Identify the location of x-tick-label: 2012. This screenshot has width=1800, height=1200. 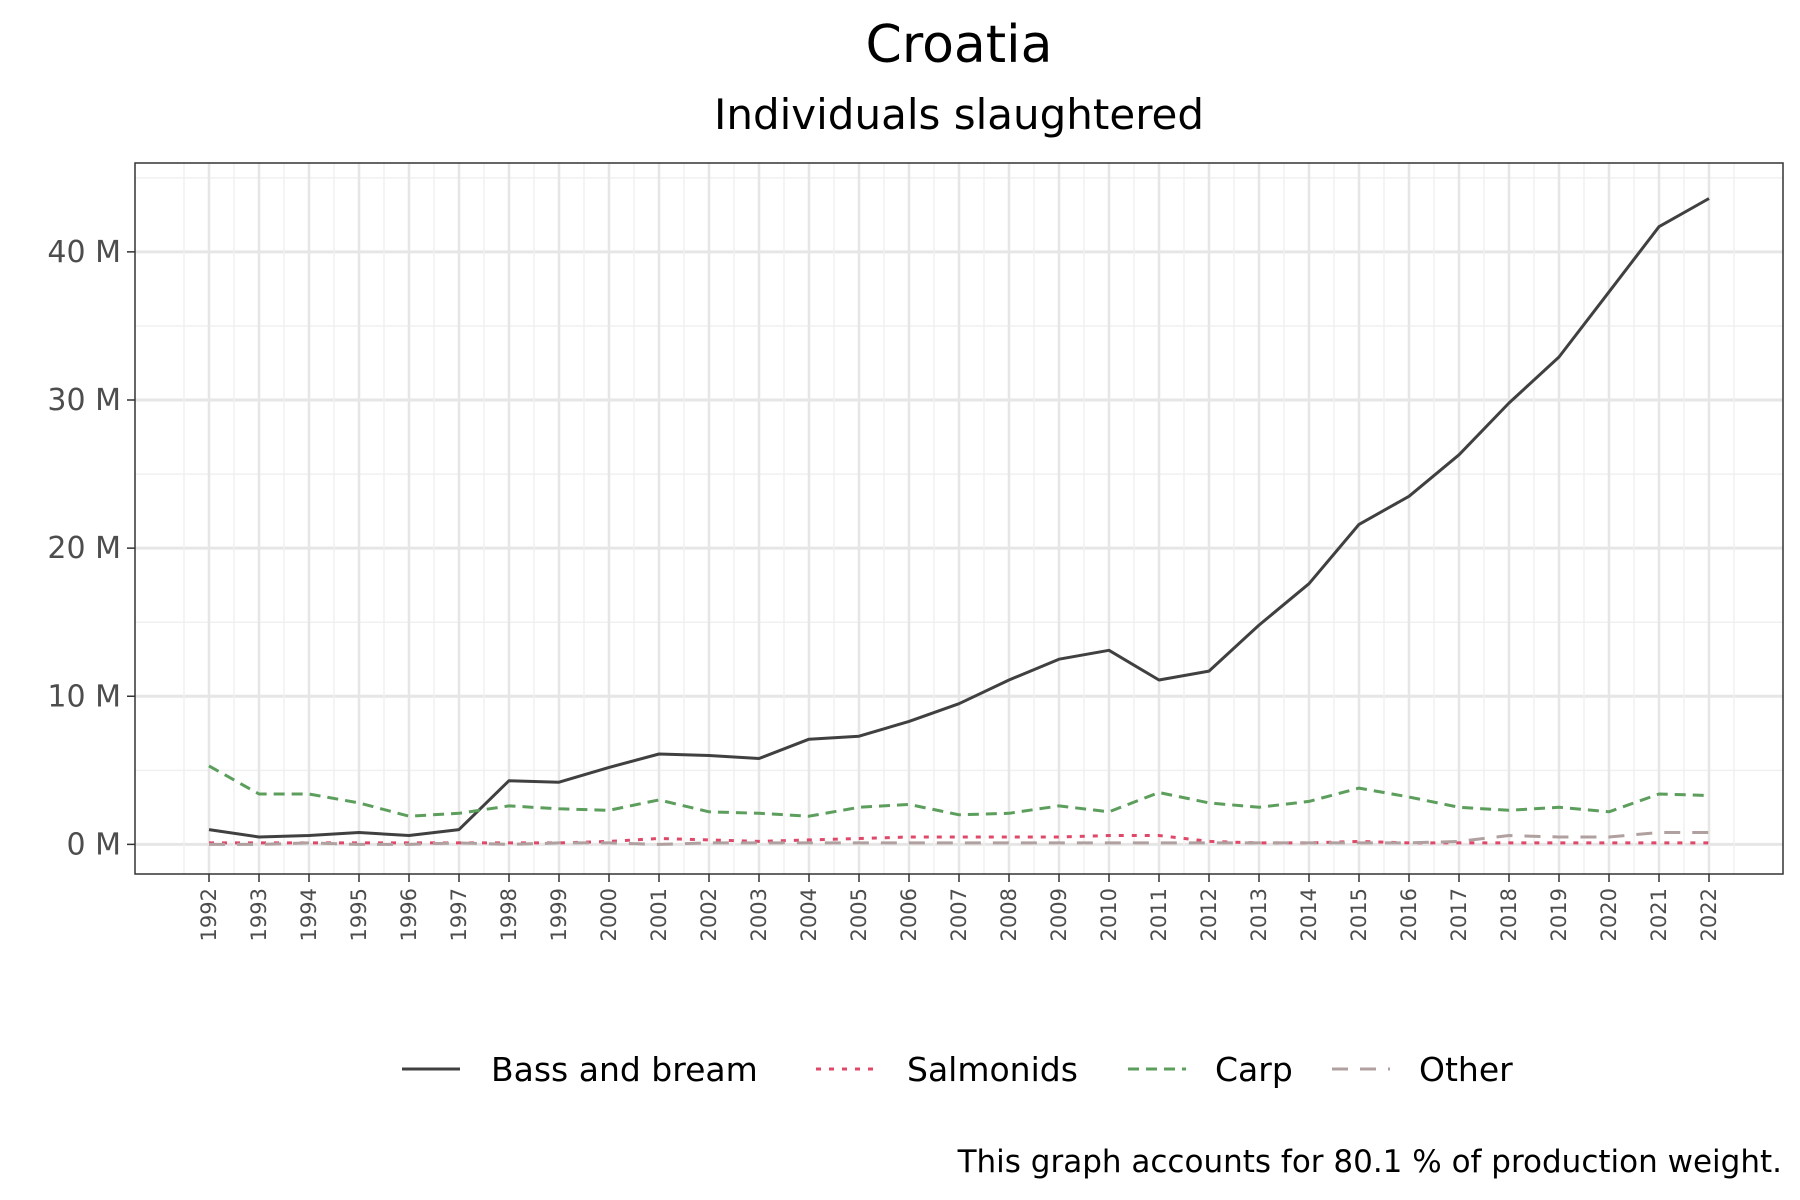
(1209, 914).